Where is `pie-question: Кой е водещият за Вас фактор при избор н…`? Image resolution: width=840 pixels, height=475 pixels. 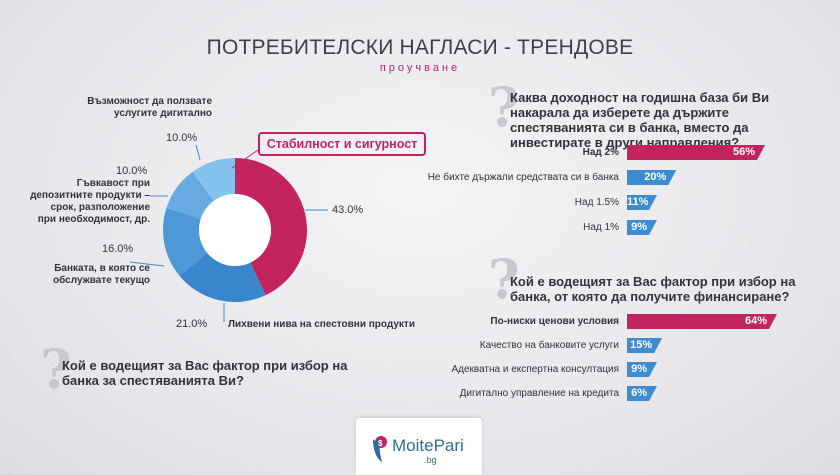
pie-question: Кой е водещият за Вас фактор при избор н… is located at coordinates (205, 373).